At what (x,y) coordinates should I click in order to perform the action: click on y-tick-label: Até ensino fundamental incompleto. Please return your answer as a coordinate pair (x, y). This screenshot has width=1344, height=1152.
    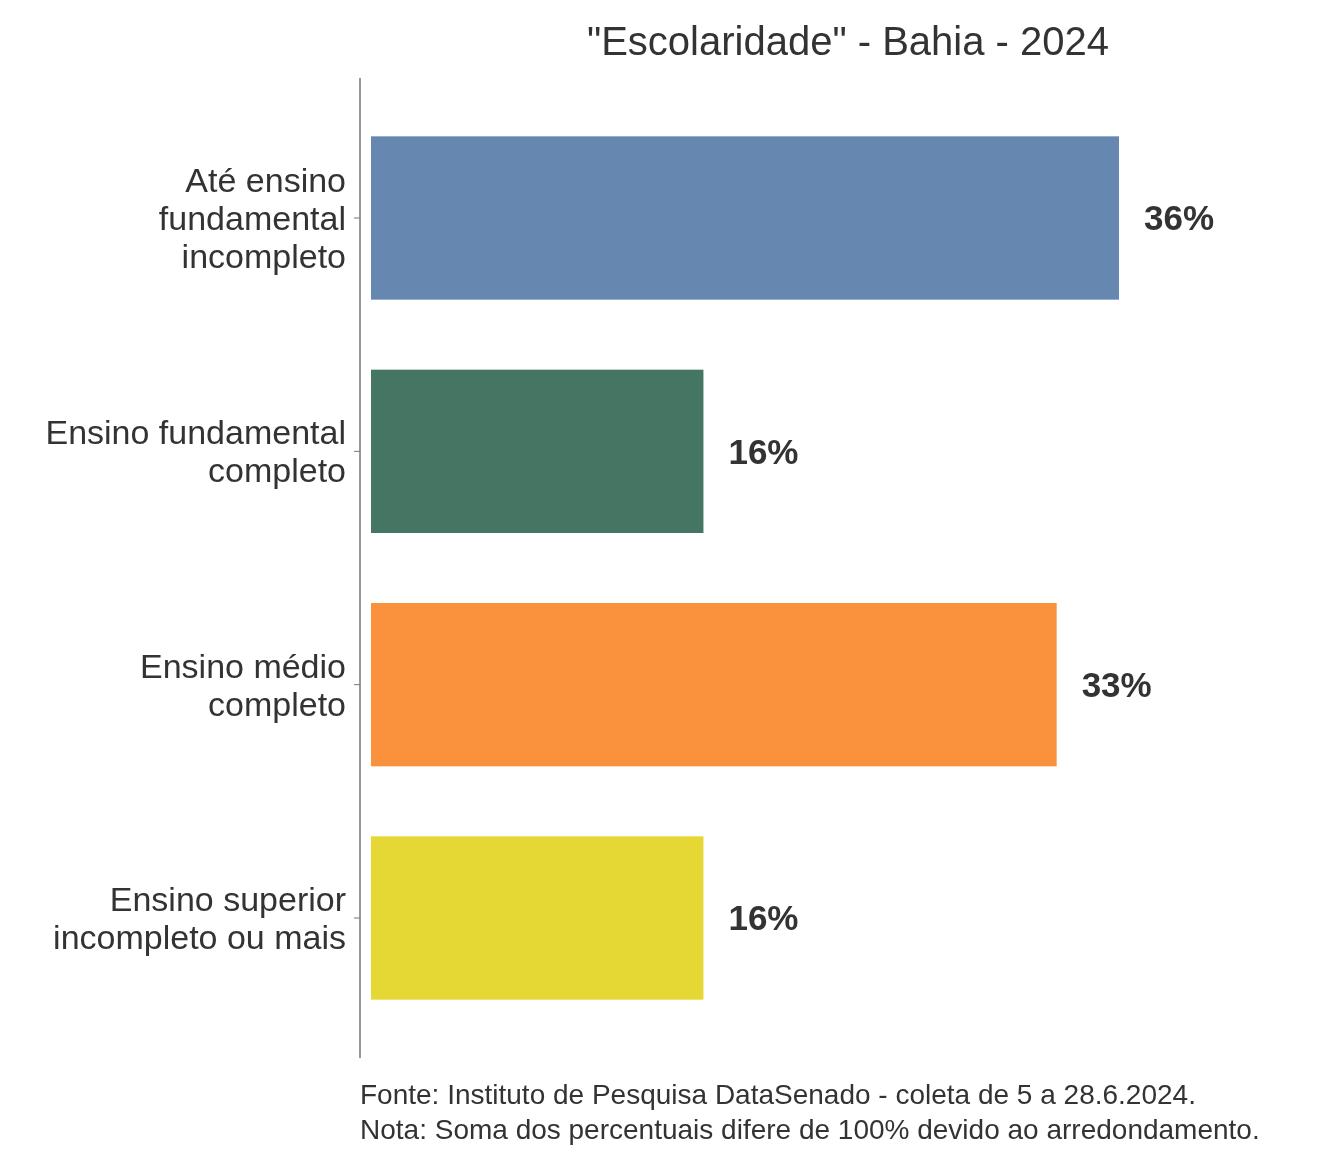
    Looking at the image, I should click on (252, 217).